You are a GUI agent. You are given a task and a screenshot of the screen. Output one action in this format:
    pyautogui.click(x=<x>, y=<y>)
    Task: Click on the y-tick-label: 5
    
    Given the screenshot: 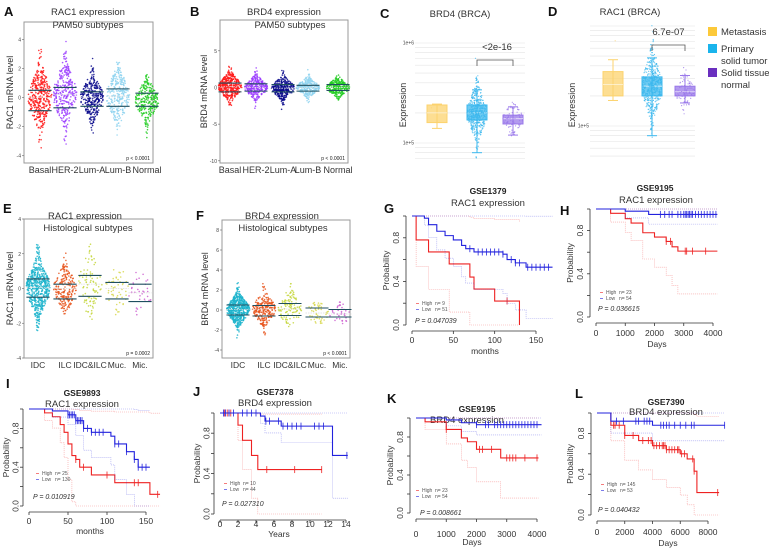 What is the action you would take?
    pyautogui.click(x=215, y=52)
    